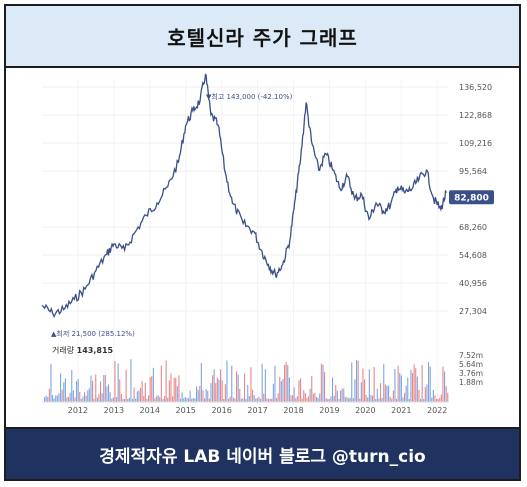 This screenshot has height=487, width=527. What do you see at coordinates (262, 456) in the screenshot?
I see `footer-text: 경제적자유 LAB 네이버 블로그 @turn_cio` at bounding box center [262, 456].